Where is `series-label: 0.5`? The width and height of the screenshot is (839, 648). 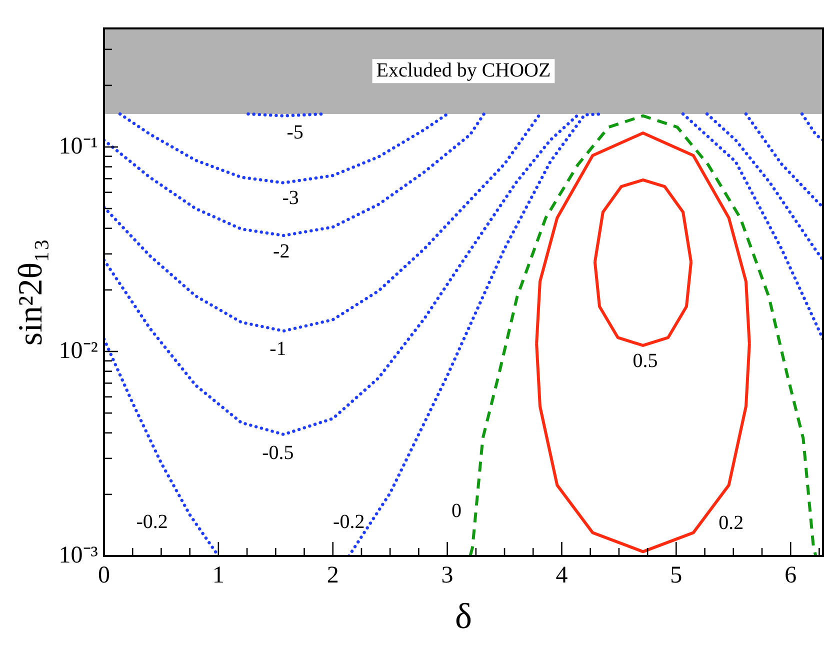 series-label: 0.5 is located at coordinates (645, 361).